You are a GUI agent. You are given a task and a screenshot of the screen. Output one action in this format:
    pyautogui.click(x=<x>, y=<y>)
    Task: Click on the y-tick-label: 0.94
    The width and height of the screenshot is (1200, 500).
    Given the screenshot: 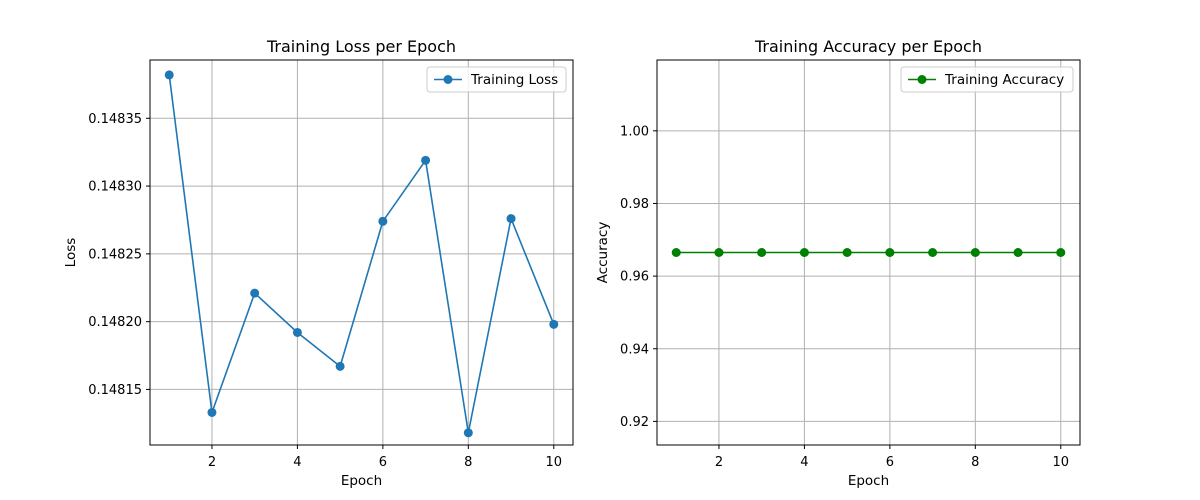 What is the action you would take?
    pyautogui.click(x=634, y=349)
    